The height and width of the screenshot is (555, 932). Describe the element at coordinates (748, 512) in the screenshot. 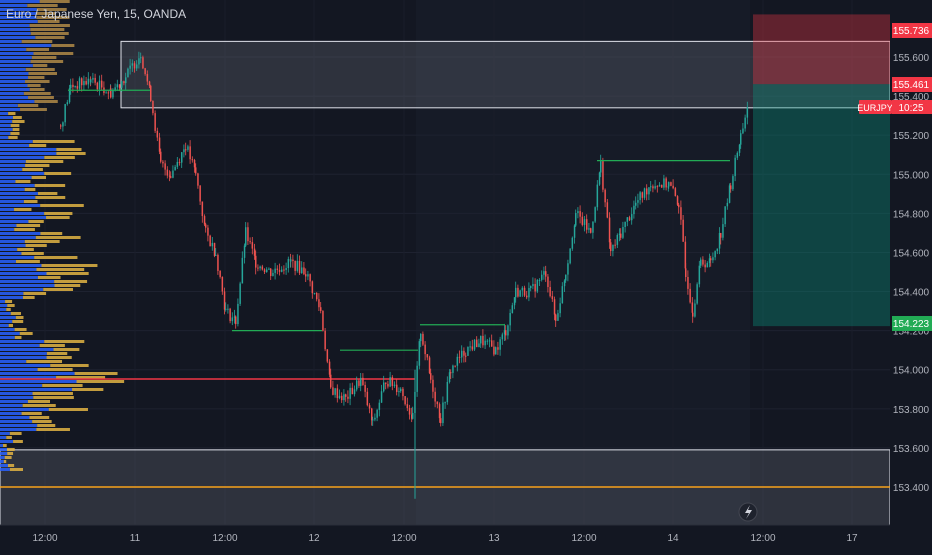

I see `lightning-icon` at that location.